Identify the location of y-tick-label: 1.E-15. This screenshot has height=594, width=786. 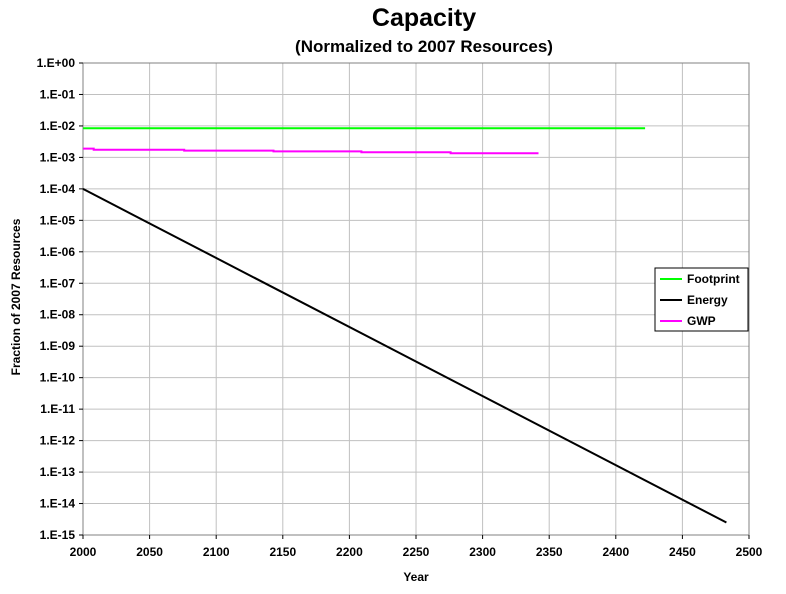
(58, 535).